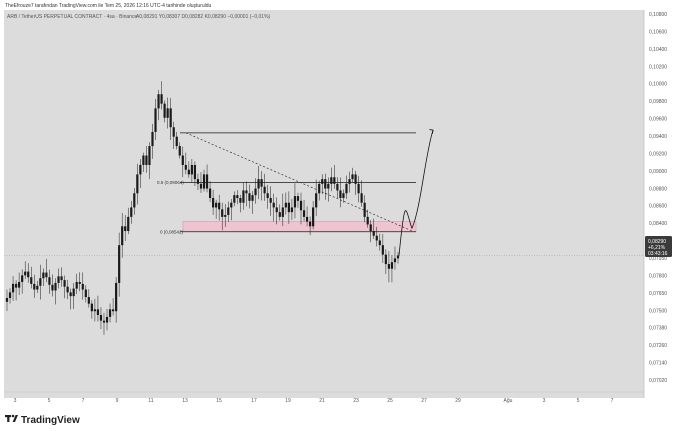 The image size is (680, 432). What do you see at coordinates (150, 401) in the screenshot?
I see `time-label: 11` at bounding box center [150, 401].